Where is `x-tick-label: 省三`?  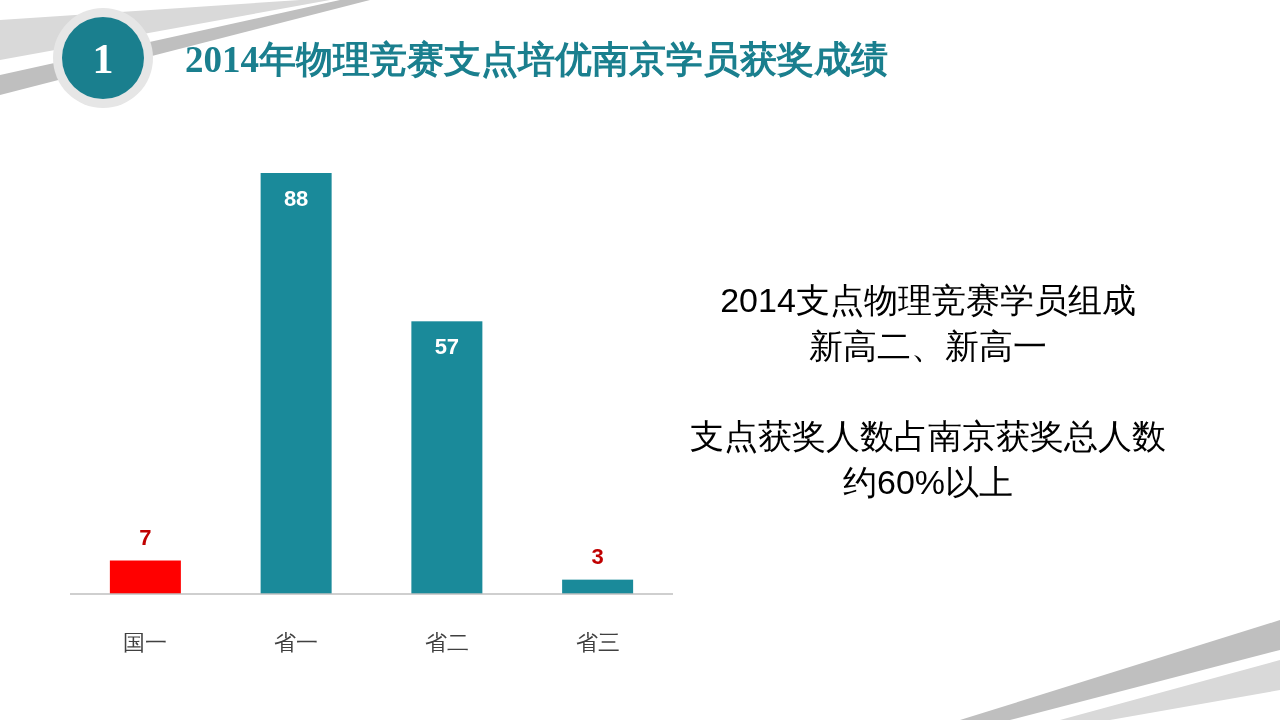
x-tick-label: 省三 is located at coordinates (597, 642).